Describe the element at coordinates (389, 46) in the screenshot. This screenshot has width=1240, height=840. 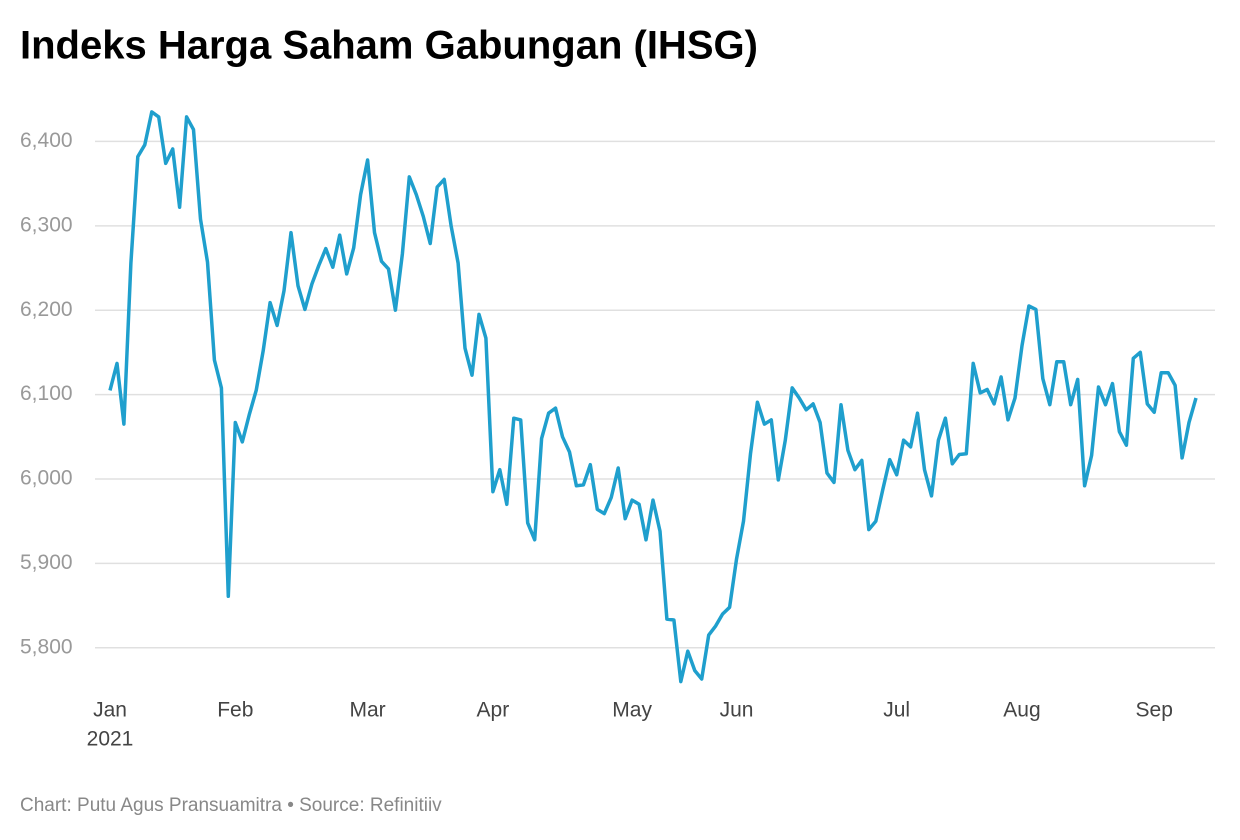
I see `chart-title: Indeks Harga Saham Gabungan (IHSG)` at that location.